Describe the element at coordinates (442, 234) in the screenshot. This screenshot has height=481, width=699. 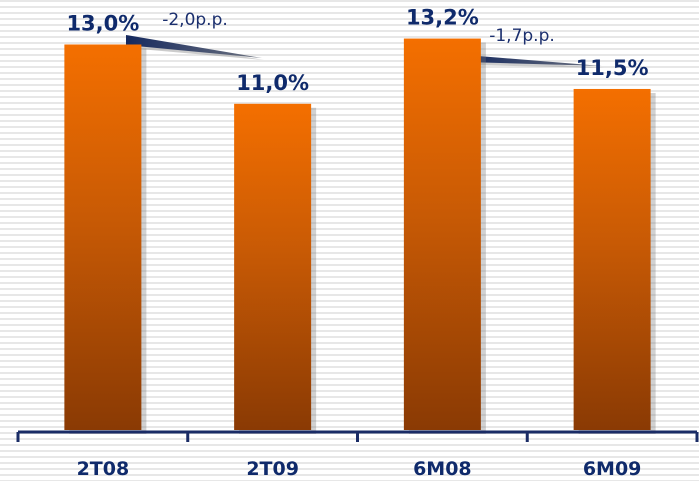
I see `bar-6m08` at that location.